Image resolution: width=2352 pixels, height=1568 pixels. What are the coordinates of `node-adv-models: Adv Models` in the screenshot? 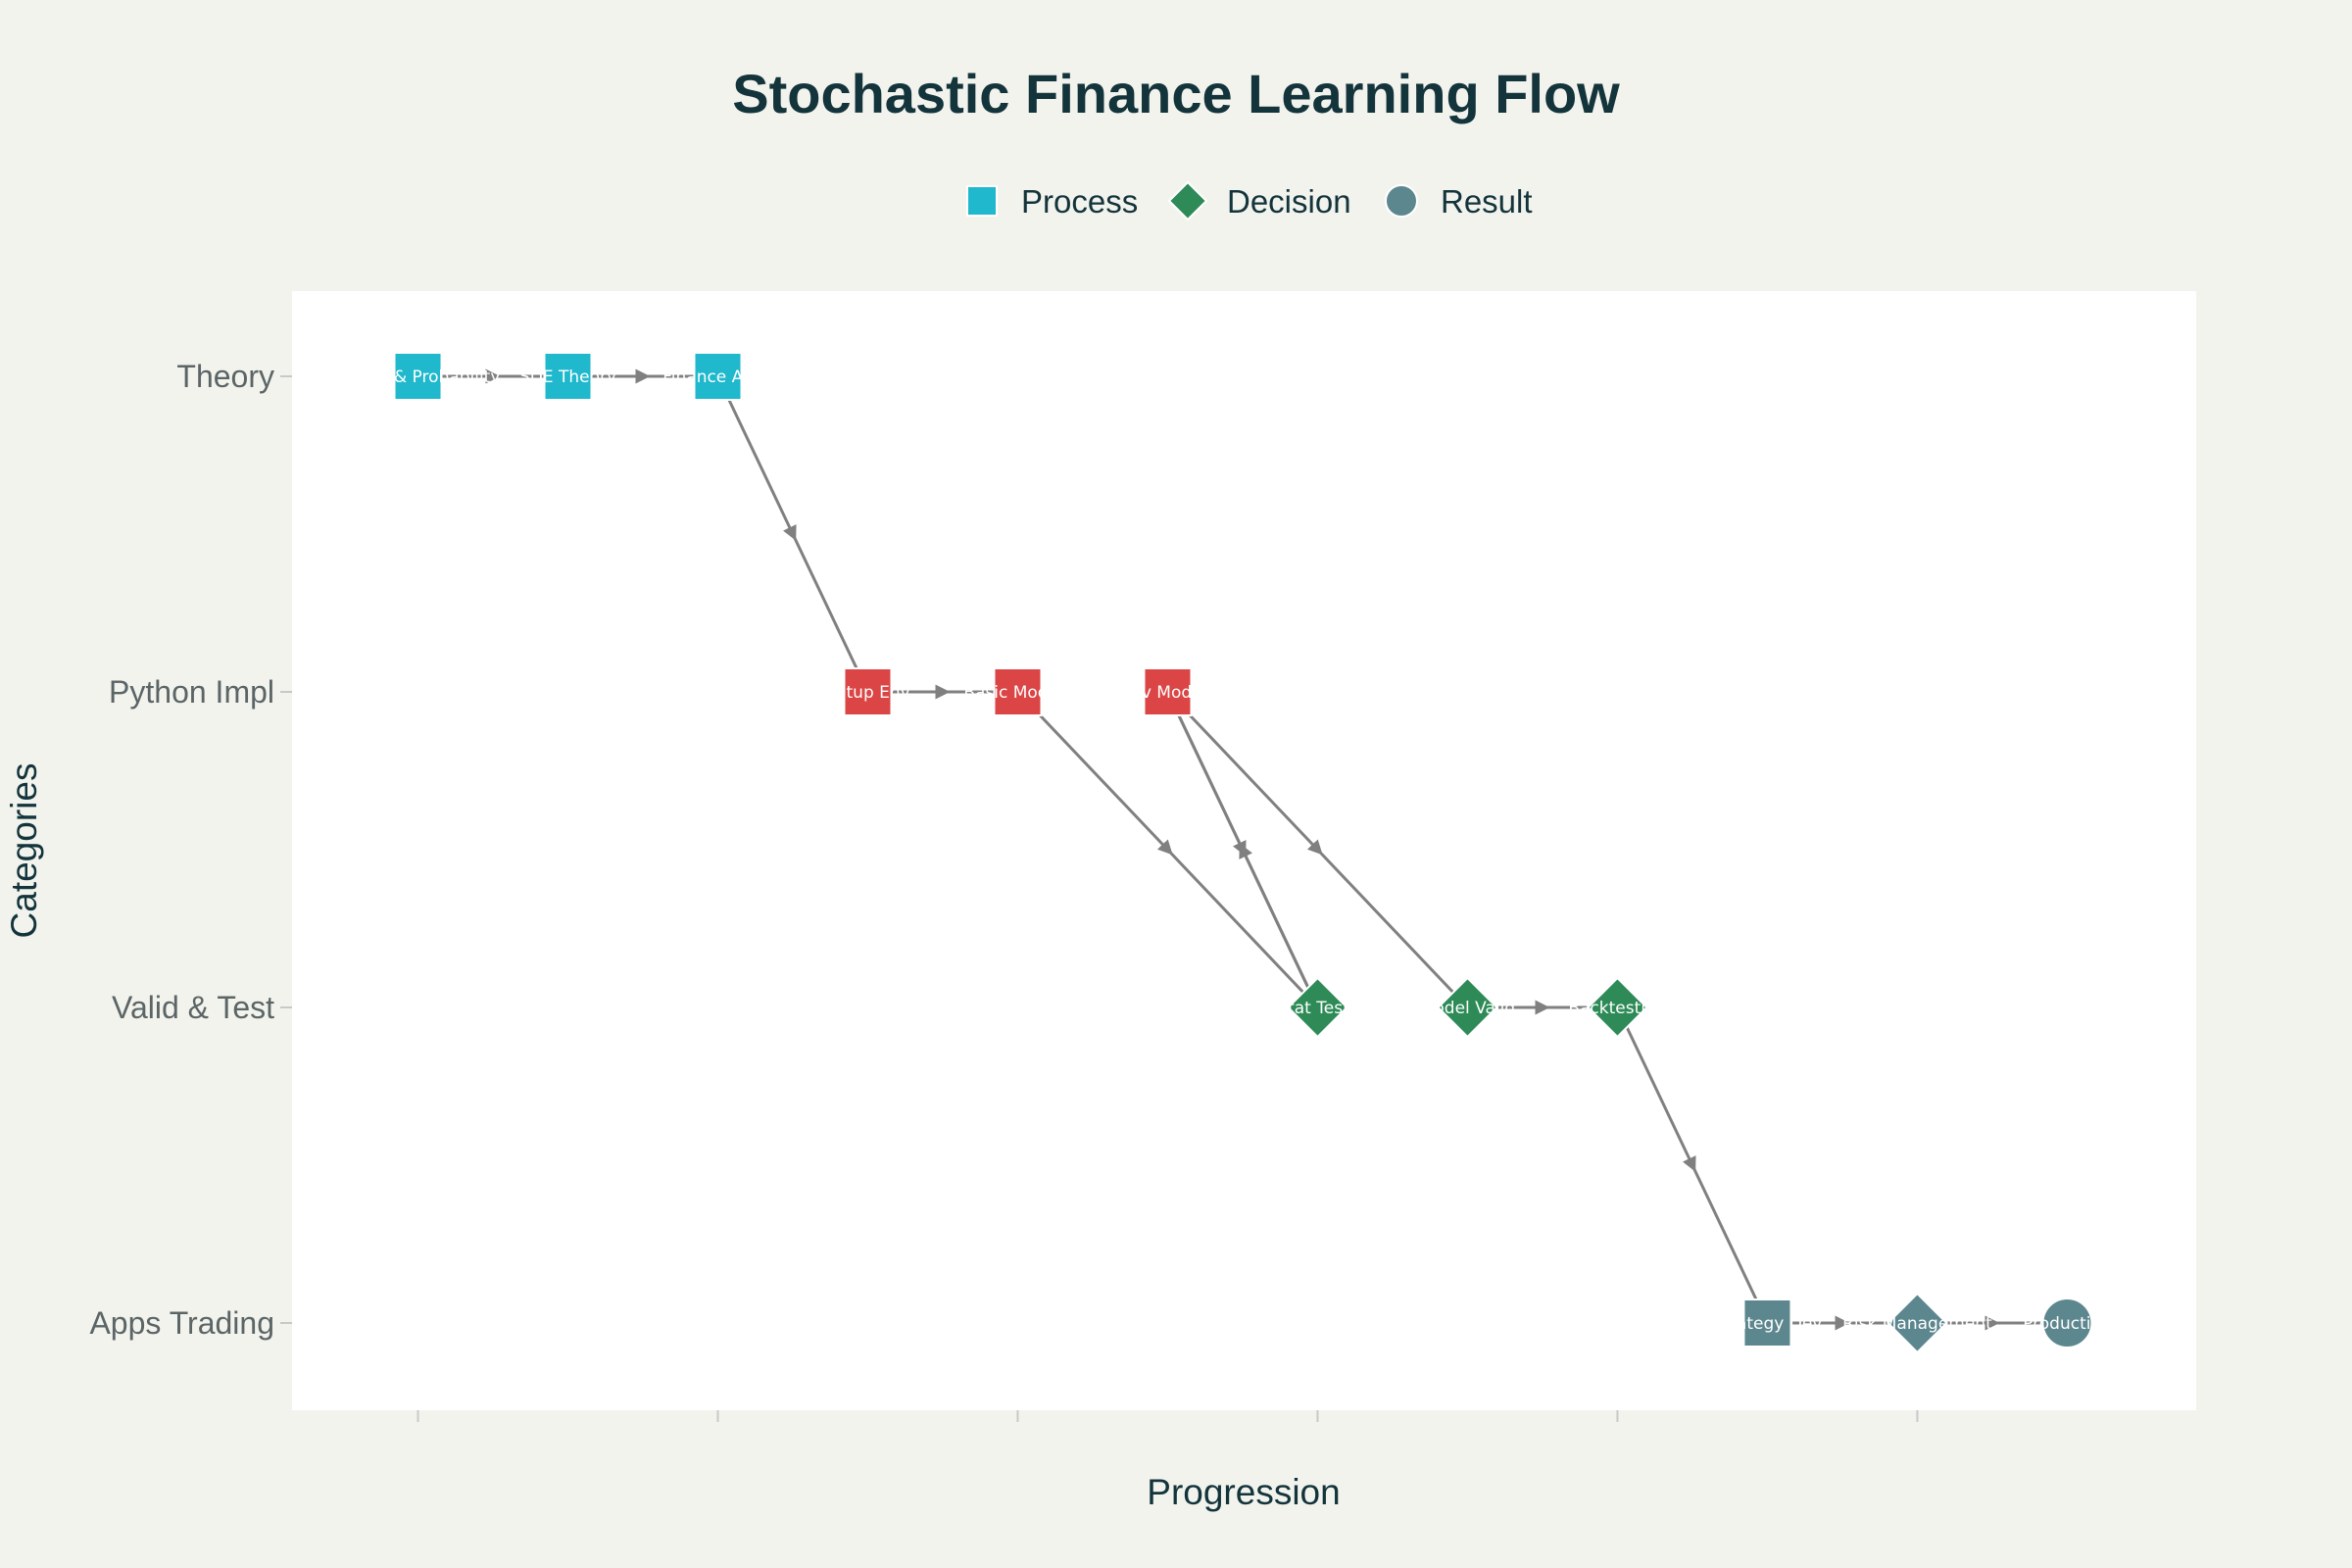 It's located at (1168, 691).